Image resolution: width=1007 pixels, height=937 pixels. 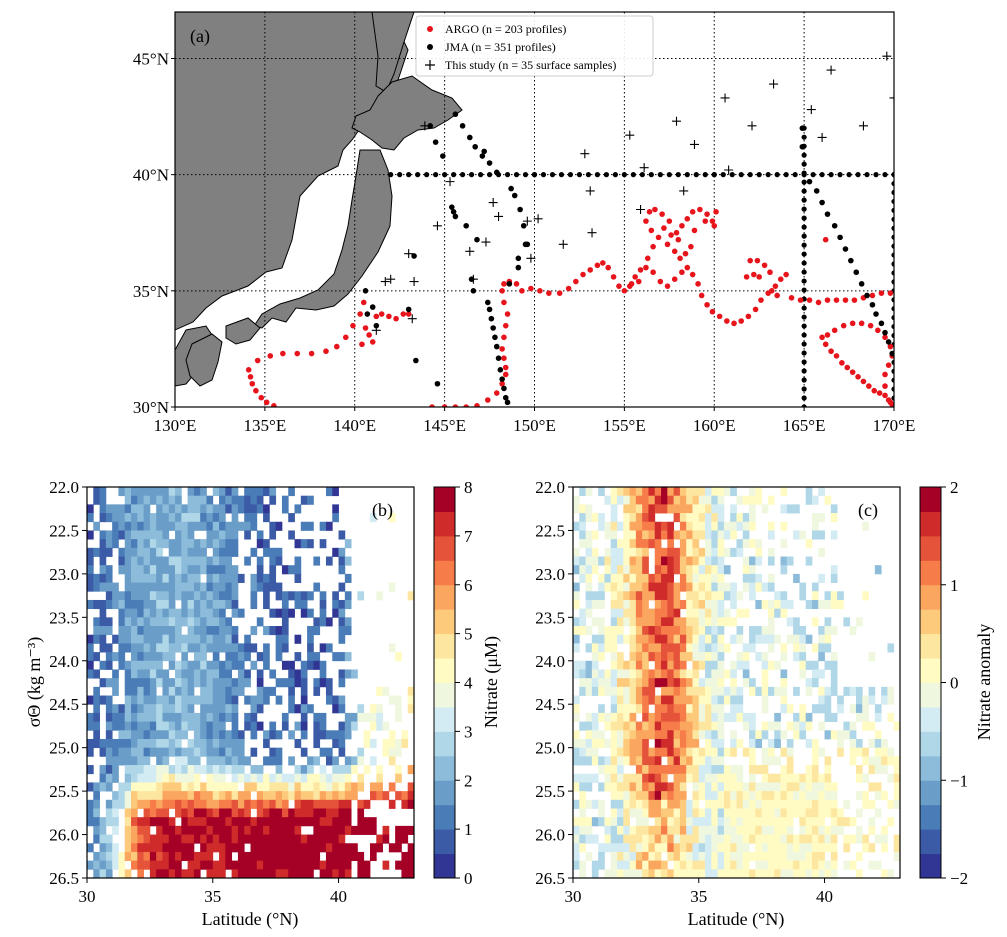 What do you see at coordinates (550, 661) in the screenshot?
I see `ytick-label: 24.0` at bounding box center [550, 661].